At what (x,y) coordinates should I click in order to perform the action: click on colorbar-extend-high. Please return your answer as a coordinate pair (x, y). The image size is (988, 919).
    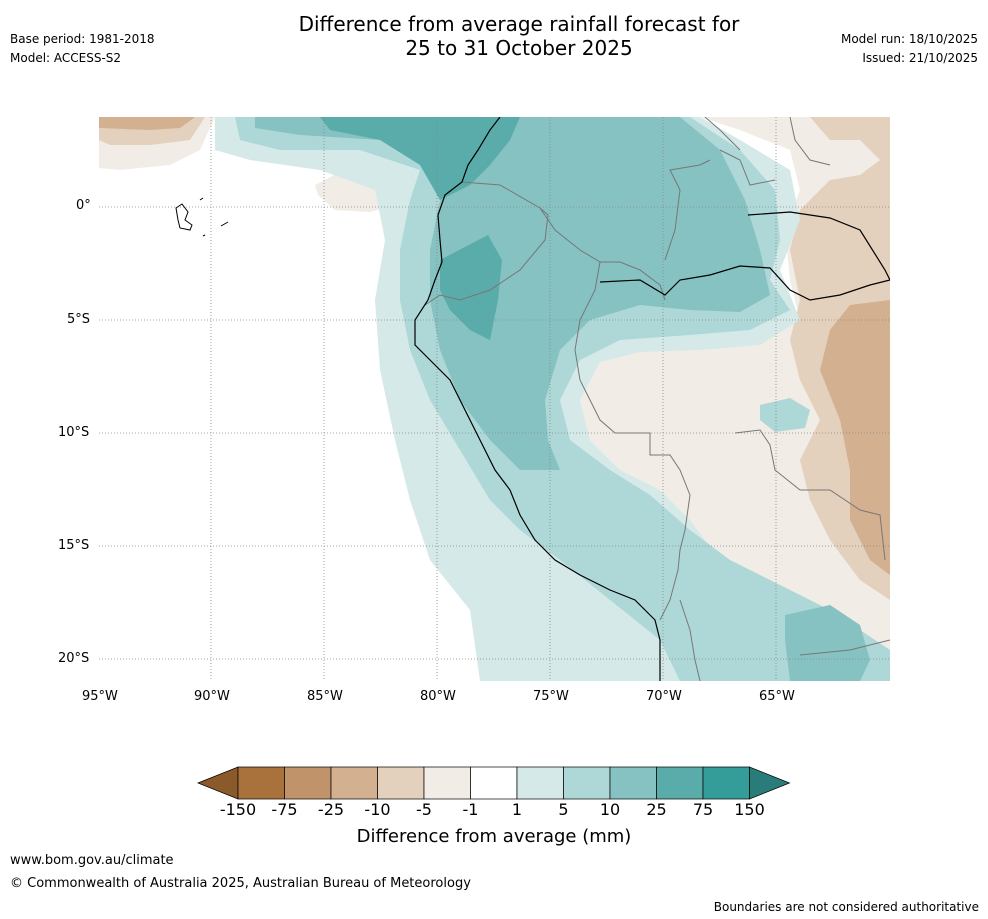
    Looking at the image, I should click on (770, 783).